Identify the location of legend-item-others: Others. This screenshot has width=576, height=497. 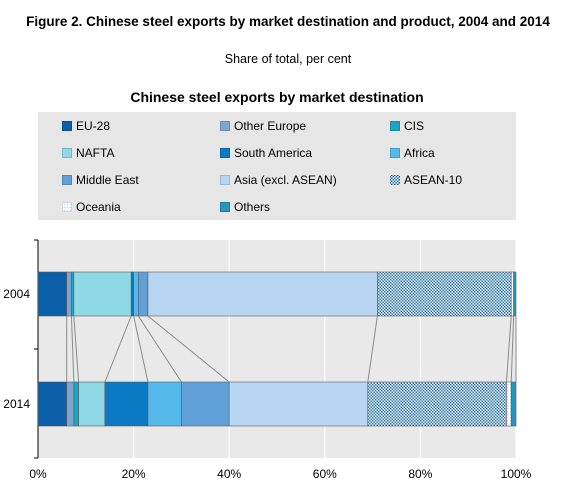
(245, 207).